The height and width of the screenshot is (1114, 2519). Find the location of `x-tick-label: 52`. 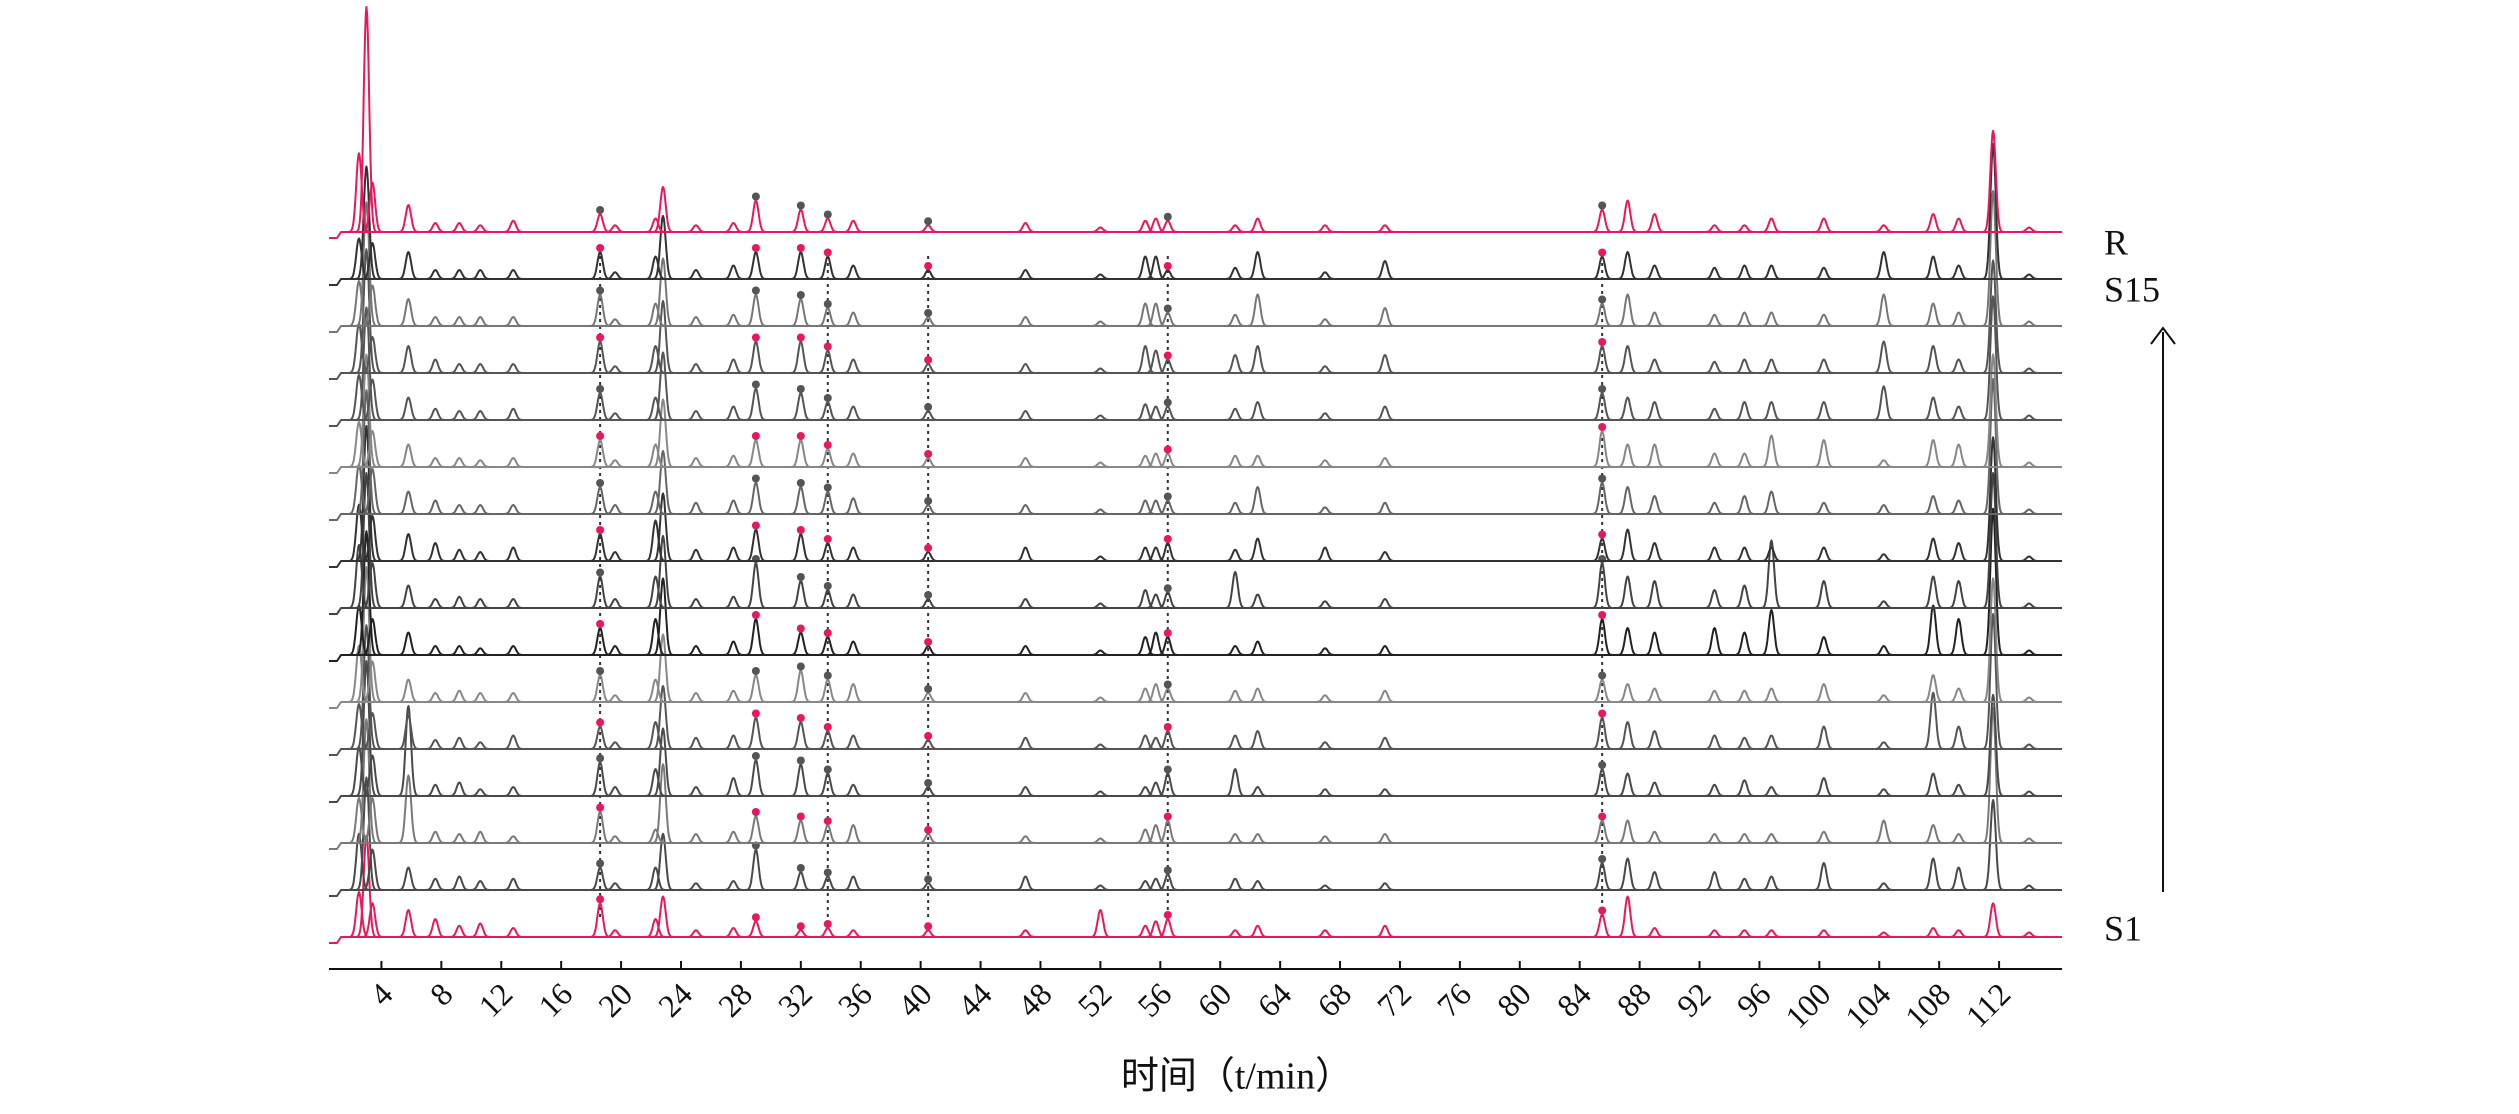

x-tick-label: 52 is located at coordinates (1094, 1000).